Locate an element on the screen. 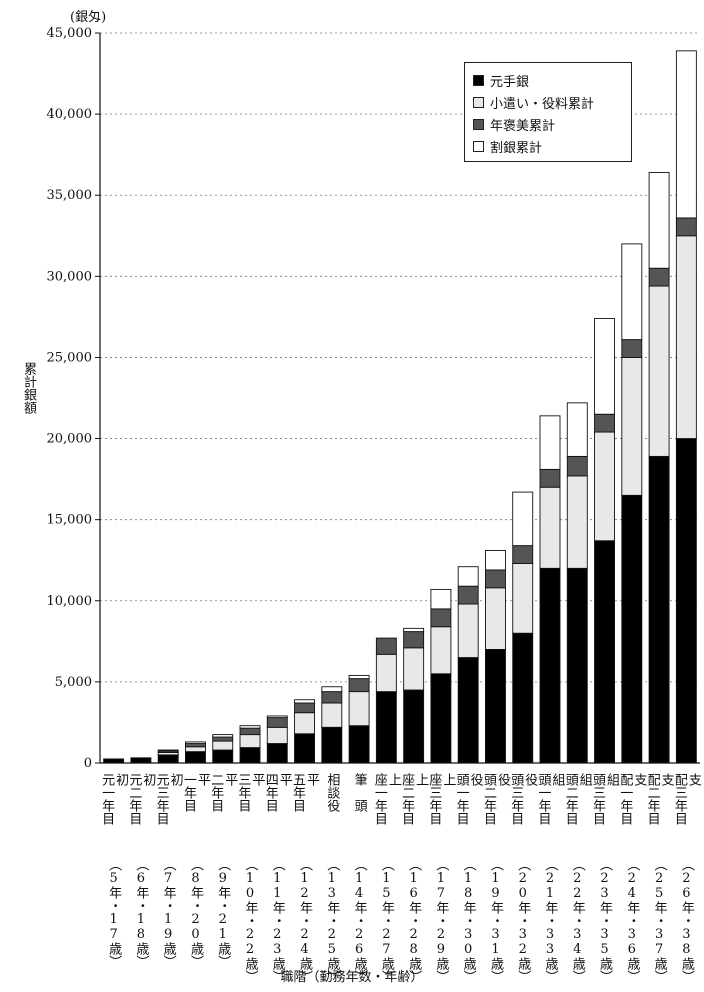 The width and height of the screenshot is (704, 992). category-label-text: 頭三年目 is located at coordinates (516, 799).